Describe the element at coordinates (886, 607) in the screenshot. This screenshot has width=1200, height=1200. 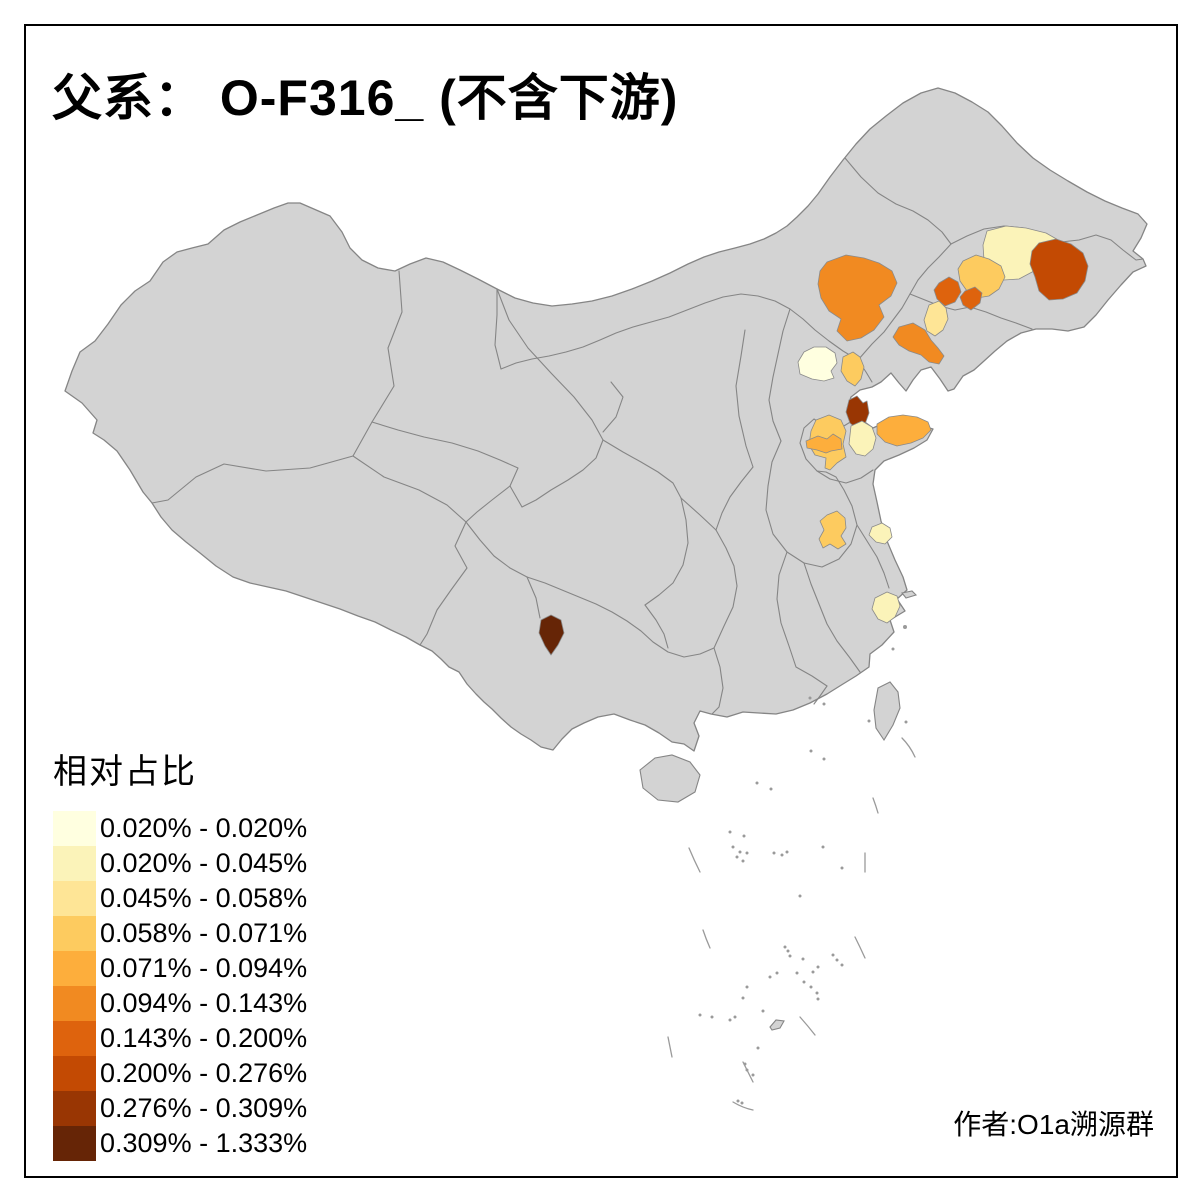
I see `region-south-jiangsu` at that location.